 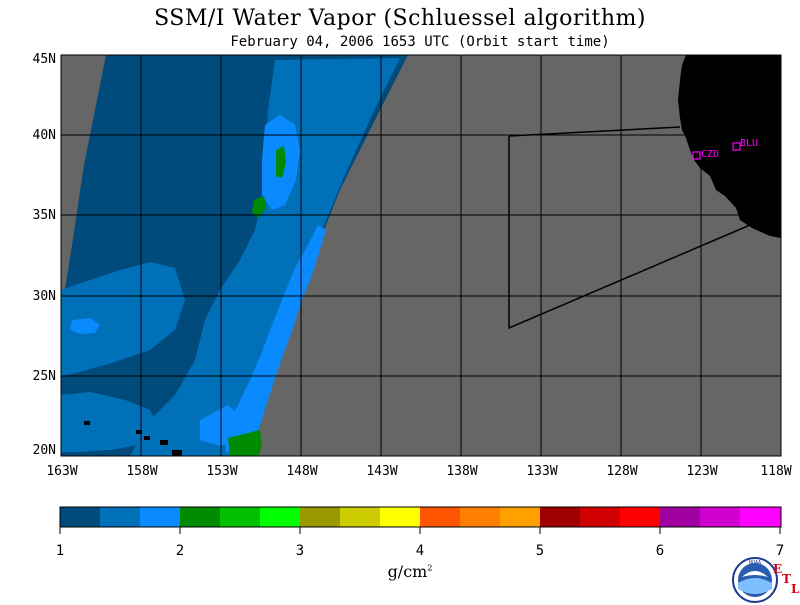 What do you see at coordinates (400, 18) in the screenshot?
I see `chart-title: SSM/I Water Vapor (Schluessel algorithm)` at bounding box center [400, 18].